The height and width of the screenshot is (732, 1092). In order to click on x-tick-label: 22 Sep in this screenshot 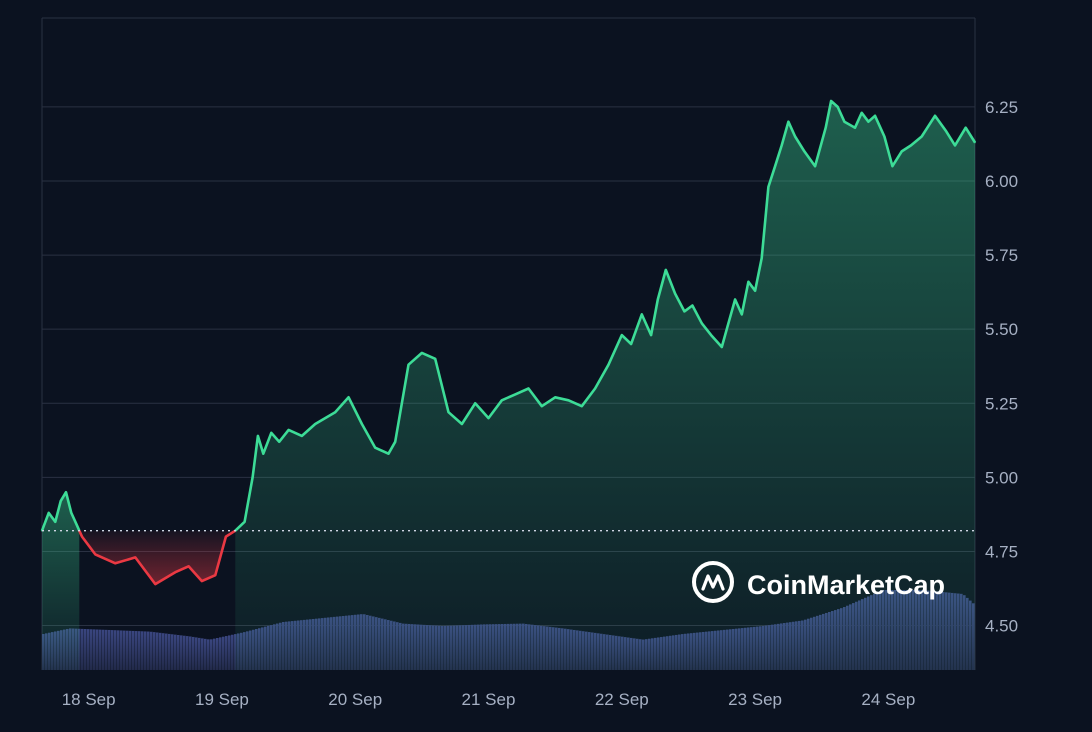, I will do `click(622, 699)`.